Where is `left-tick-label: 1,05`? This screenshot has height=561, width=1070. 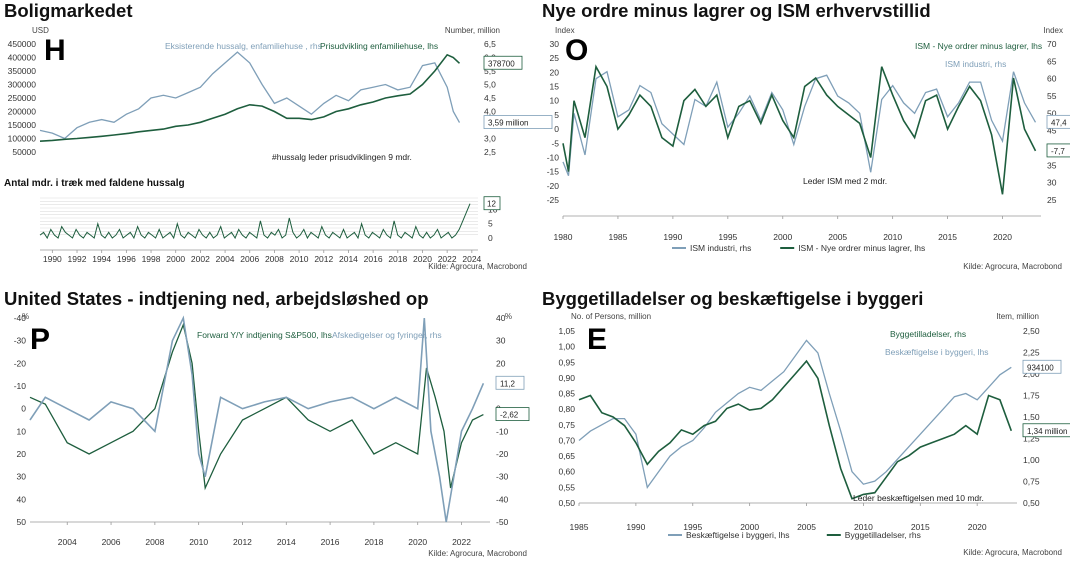
left-tick-label: 1,05 is located at coordinates (566, 331).